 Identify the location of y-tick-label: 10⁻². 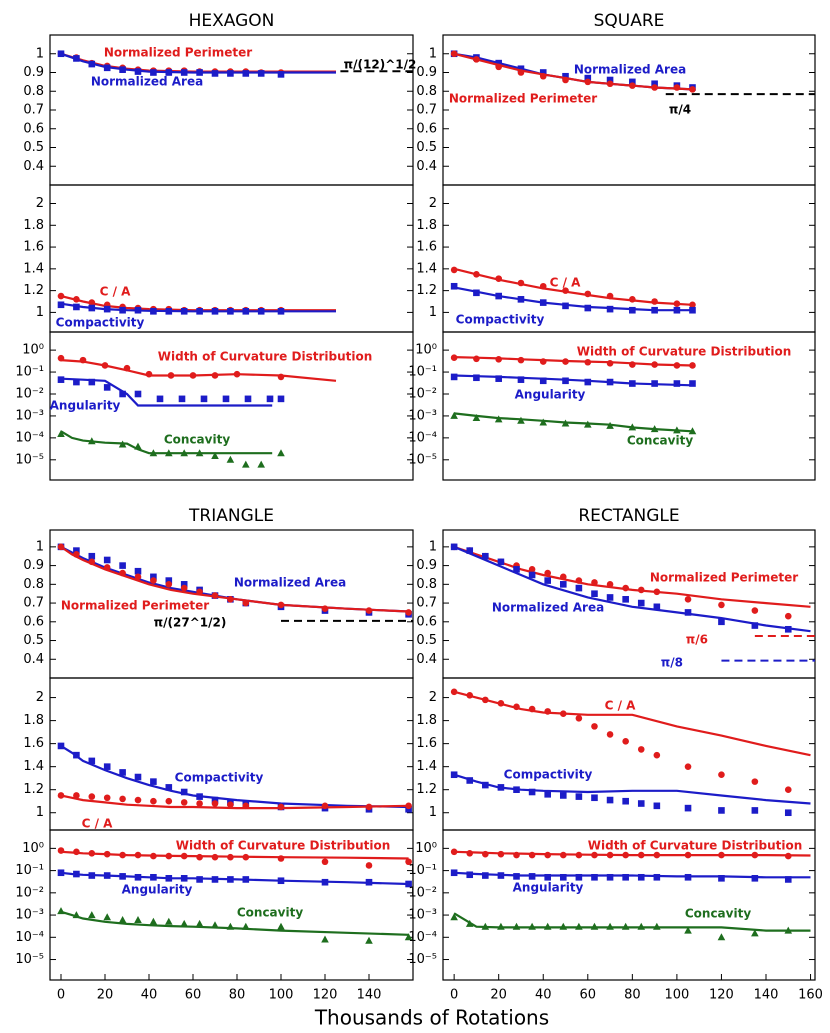
(29, 393).